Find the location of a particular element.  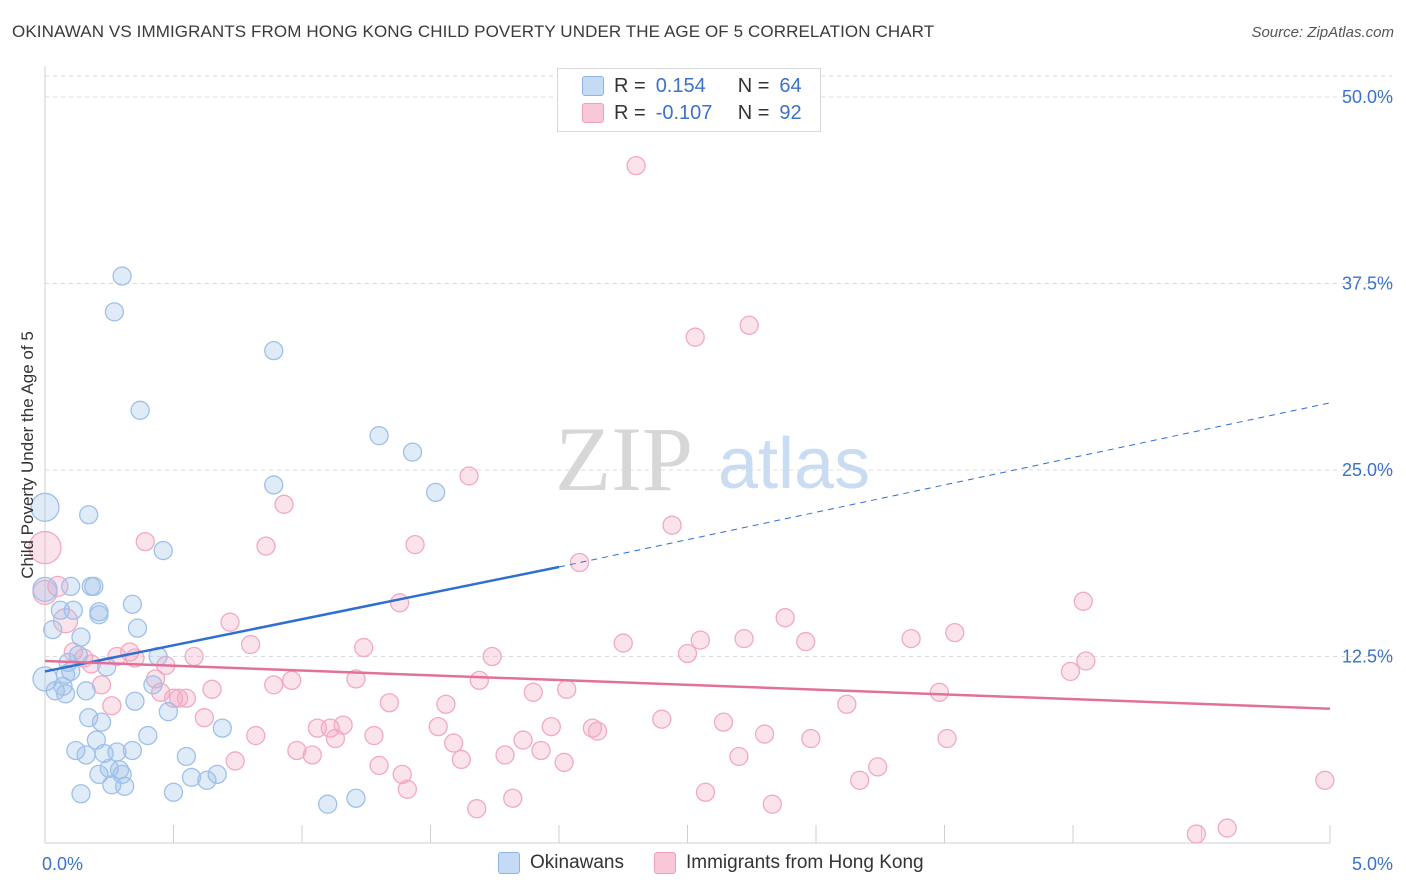

watermark-zip: ZIP is located at coordinates (624, 459).